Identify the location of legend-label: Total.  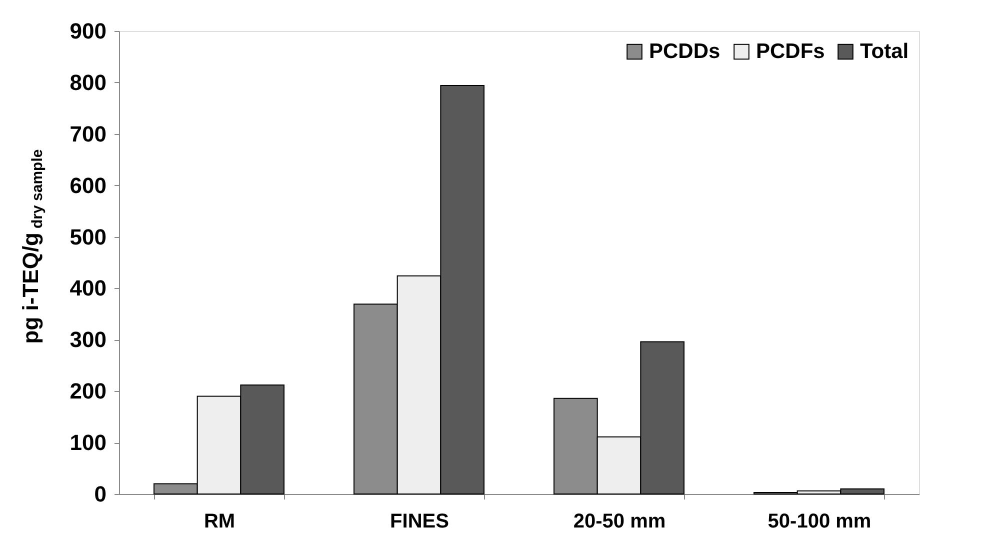
(884, 51).